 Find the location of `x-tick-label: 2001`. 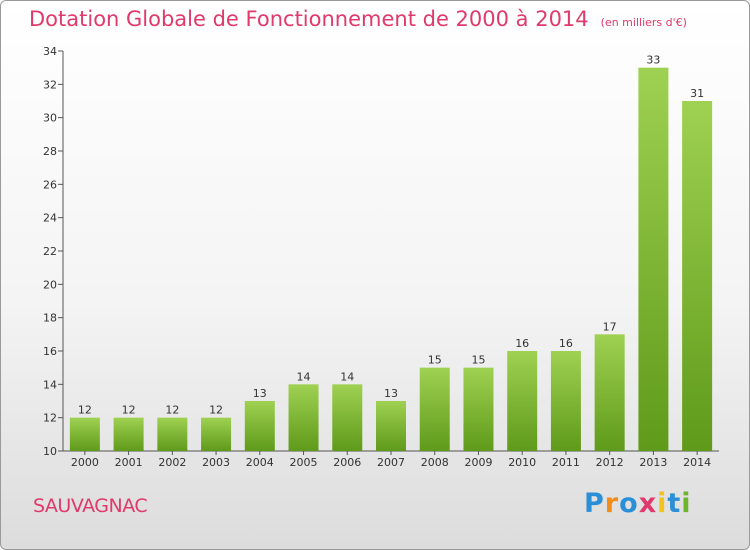

x-tick-label: 2001 is located at coordinates (129, 462).